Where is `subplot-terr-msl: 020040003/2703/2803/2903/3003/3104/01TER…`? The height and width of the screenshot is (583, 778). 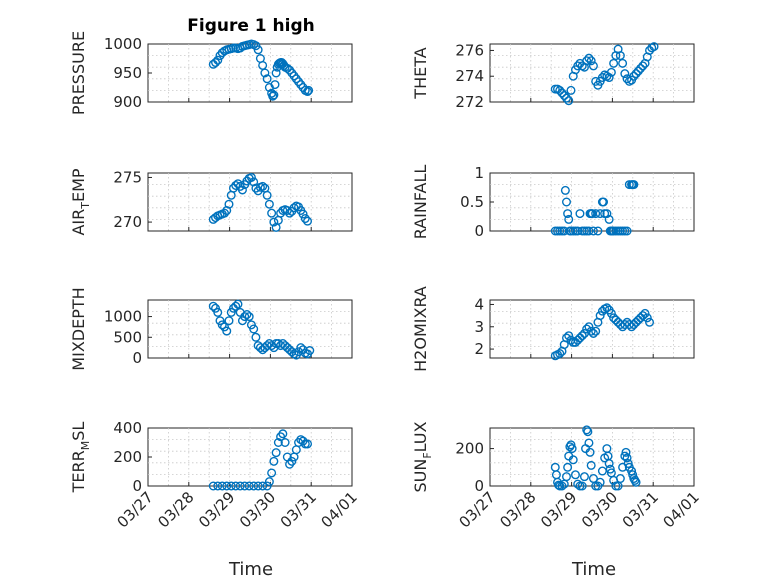 subplot-terr-msl: 020040003/2703/2803/2903/3003/3104/01TER… is located at coordinates (215, 475).